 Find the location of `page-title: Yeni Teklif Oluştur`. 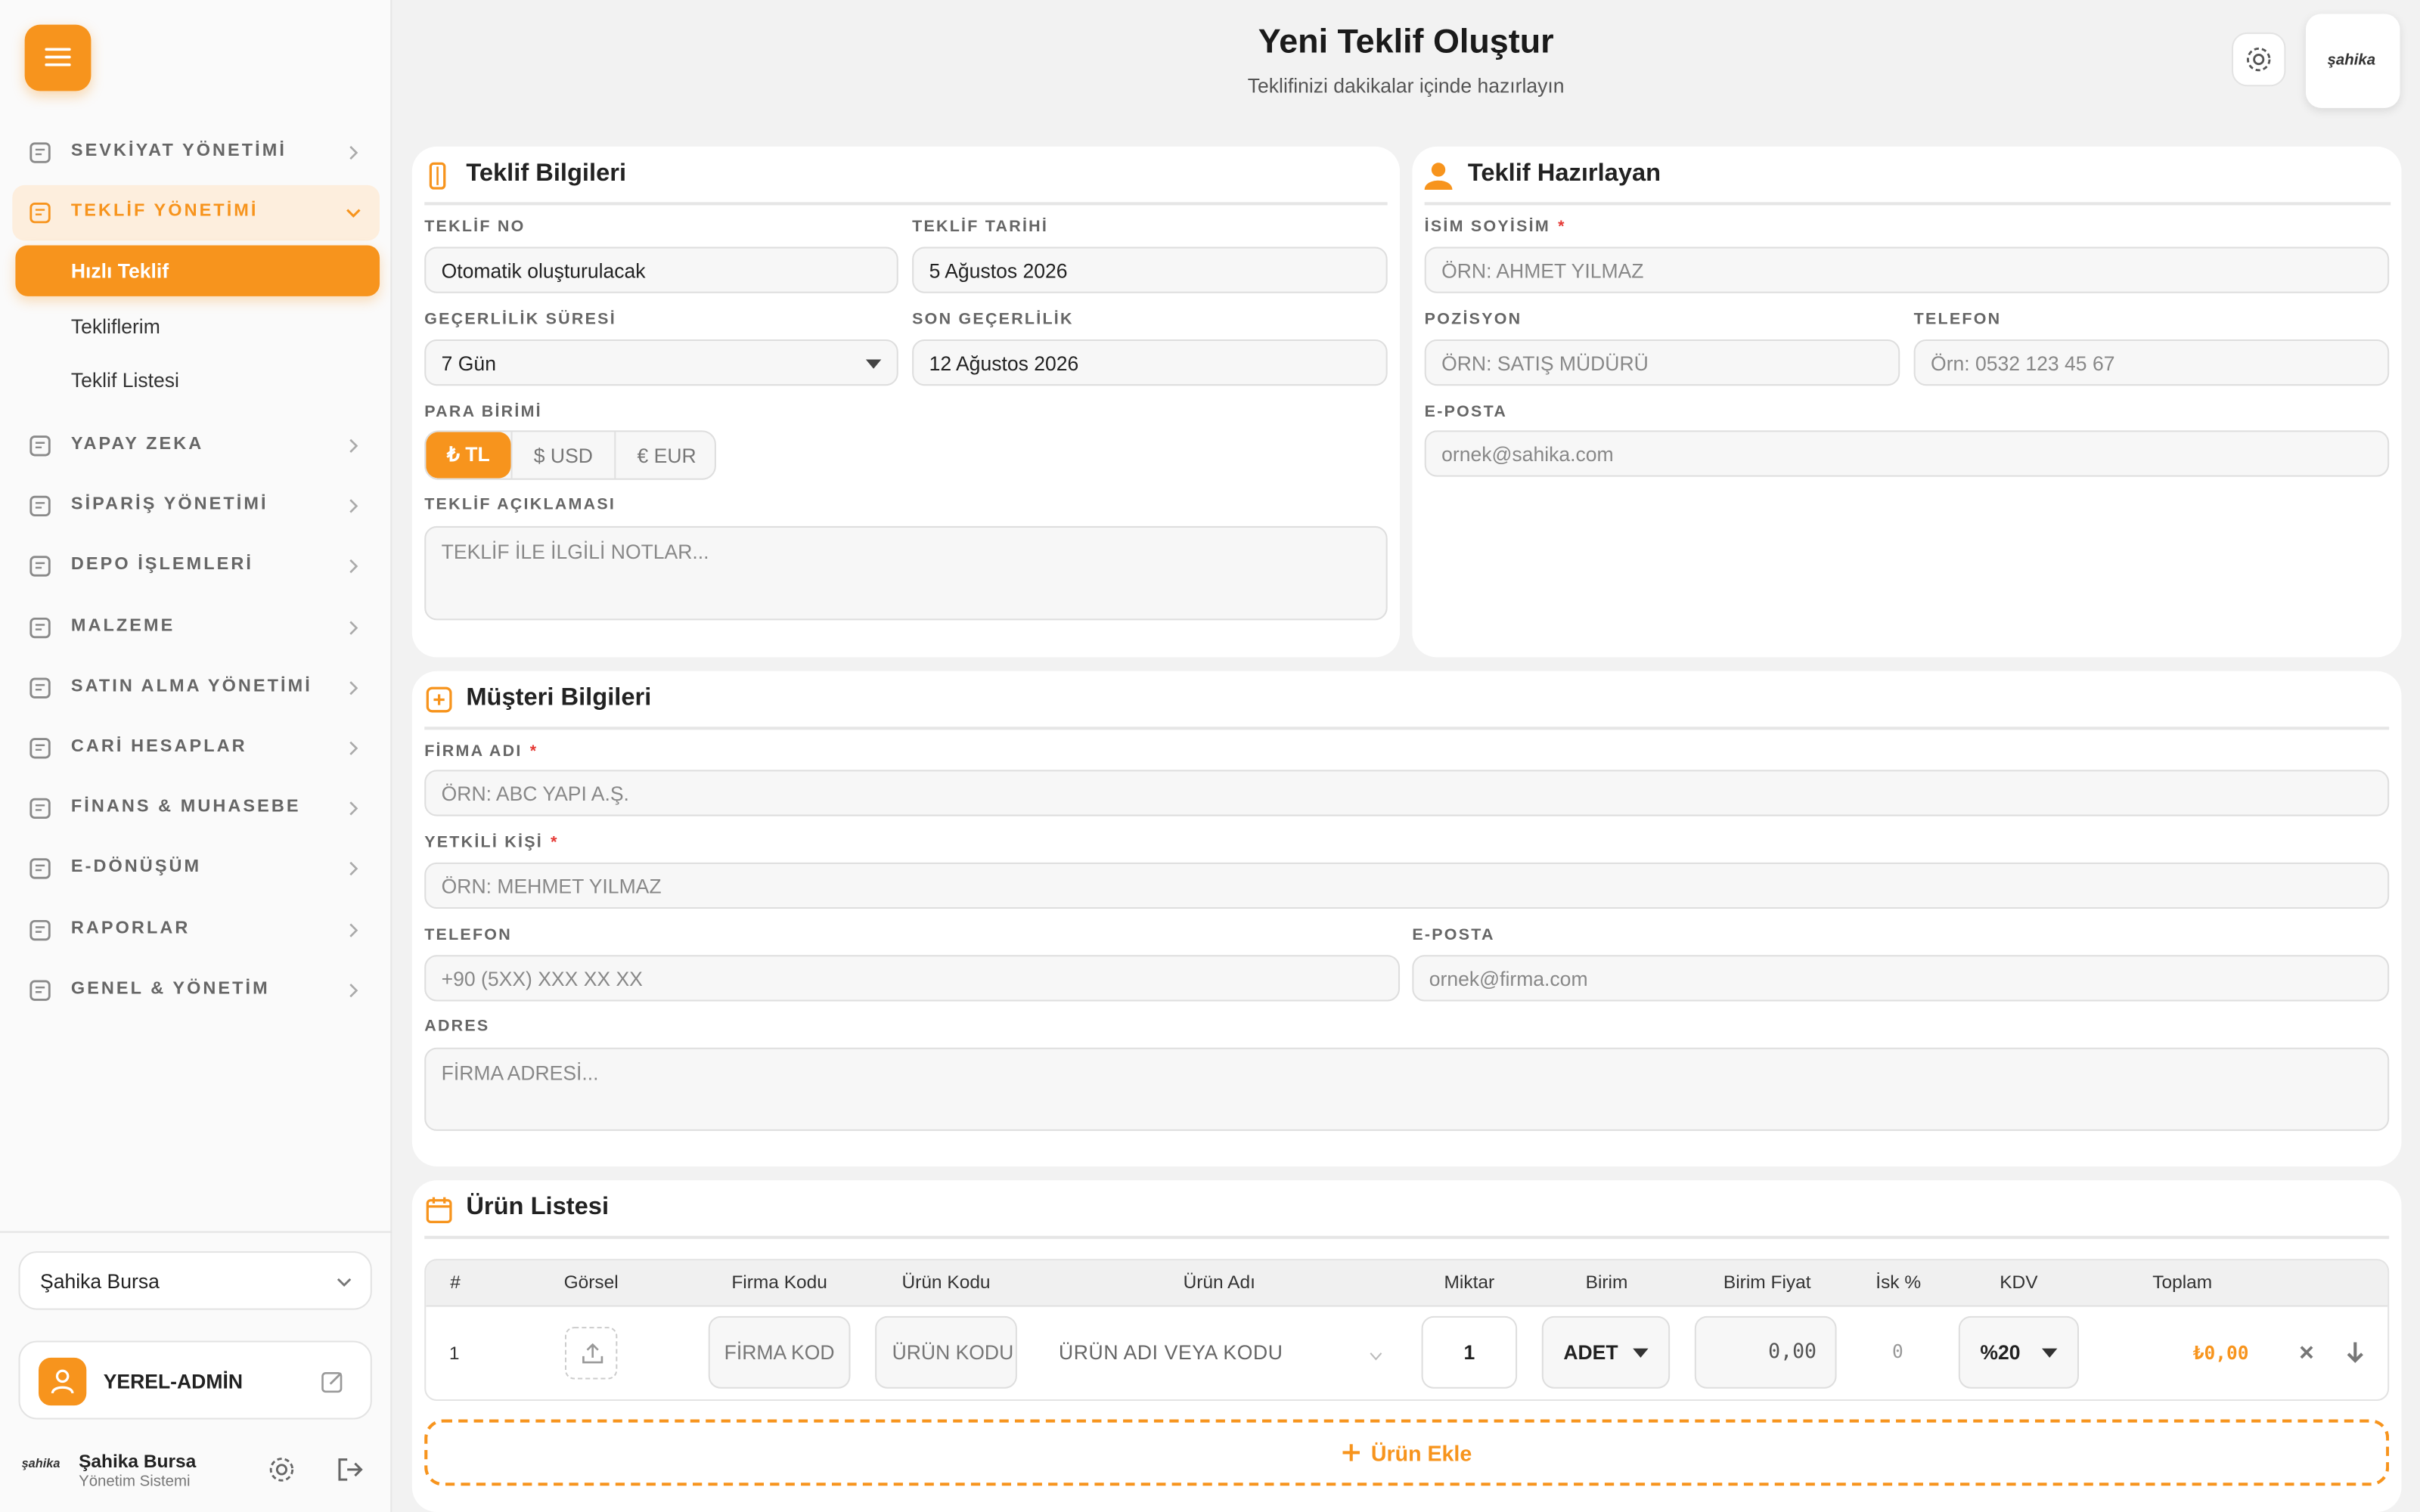

page-title: Yeni Teklif Oluştur is located at coordinates (1406, 40).